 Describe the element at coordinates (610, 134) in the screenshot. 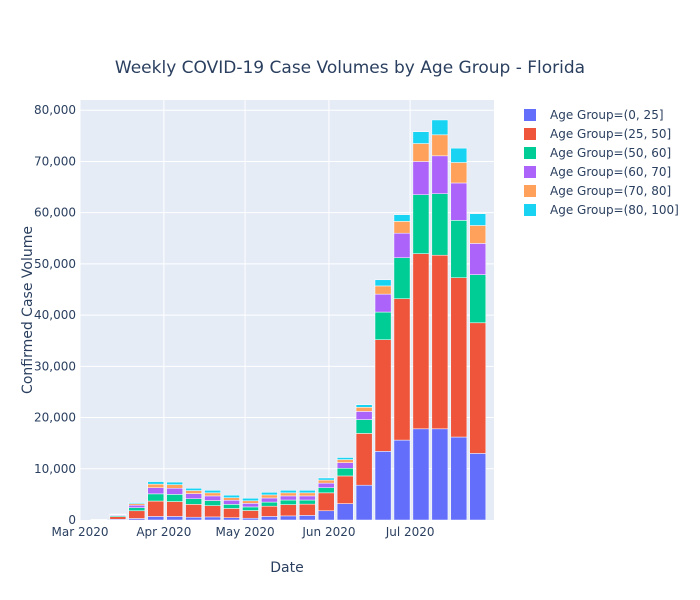

I see `legend-label: Age Group=(25, 50]` at that location.